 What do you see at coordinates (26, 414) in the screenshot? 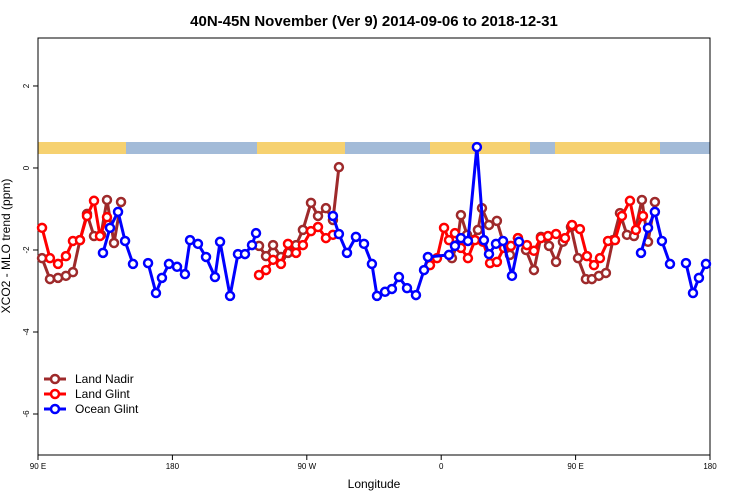
I see `y-tick-label: -6` at bounding box center [26, 414].